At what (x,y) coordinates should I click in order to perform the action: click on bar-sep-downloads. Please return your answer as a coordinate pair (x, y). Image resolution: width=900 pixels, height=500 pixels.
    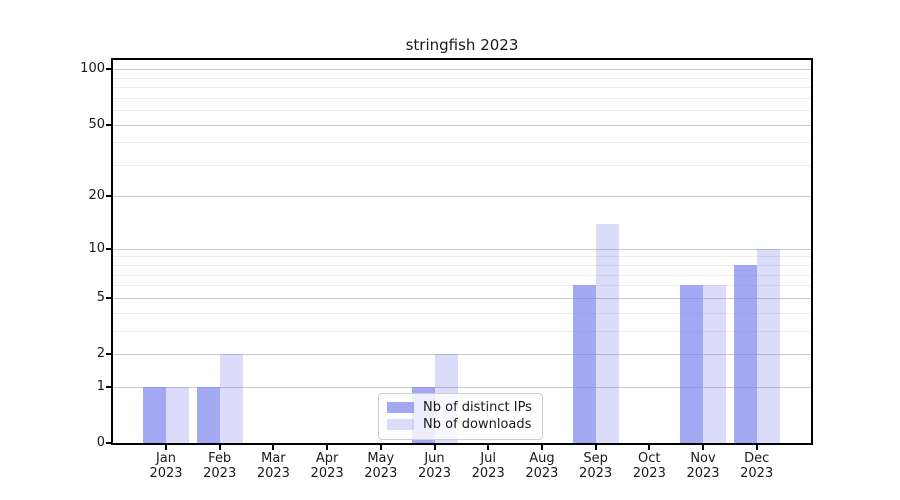
    Looking at the image, I should click on (607, 333).